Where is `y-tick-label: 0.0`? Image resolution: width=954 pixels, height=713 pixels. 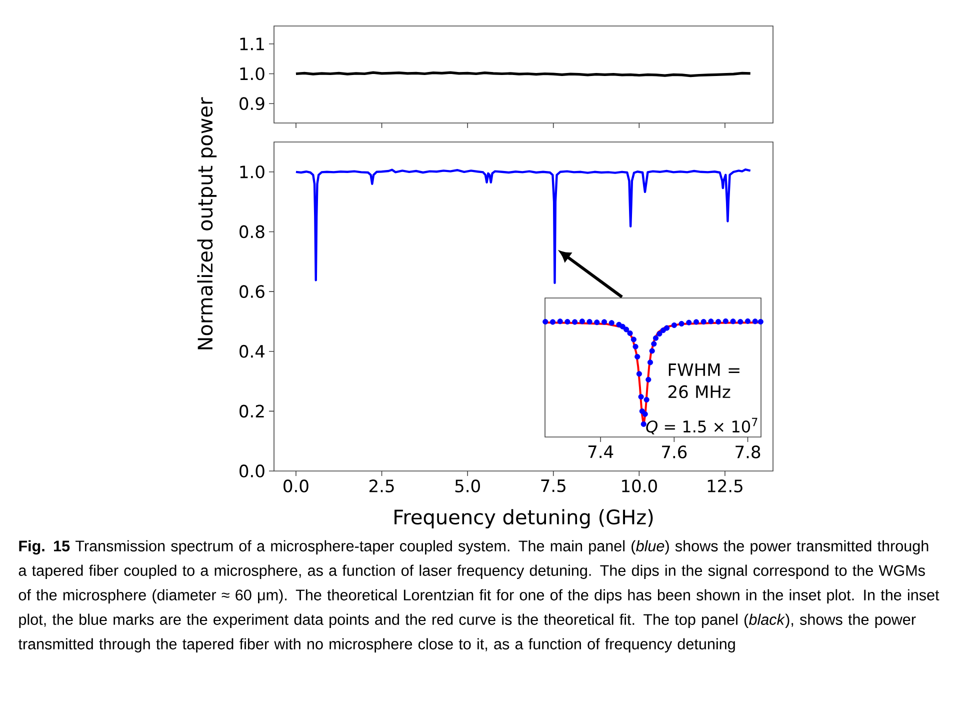 y-tick-label: 0.0 is located at coordinates (252, 471).